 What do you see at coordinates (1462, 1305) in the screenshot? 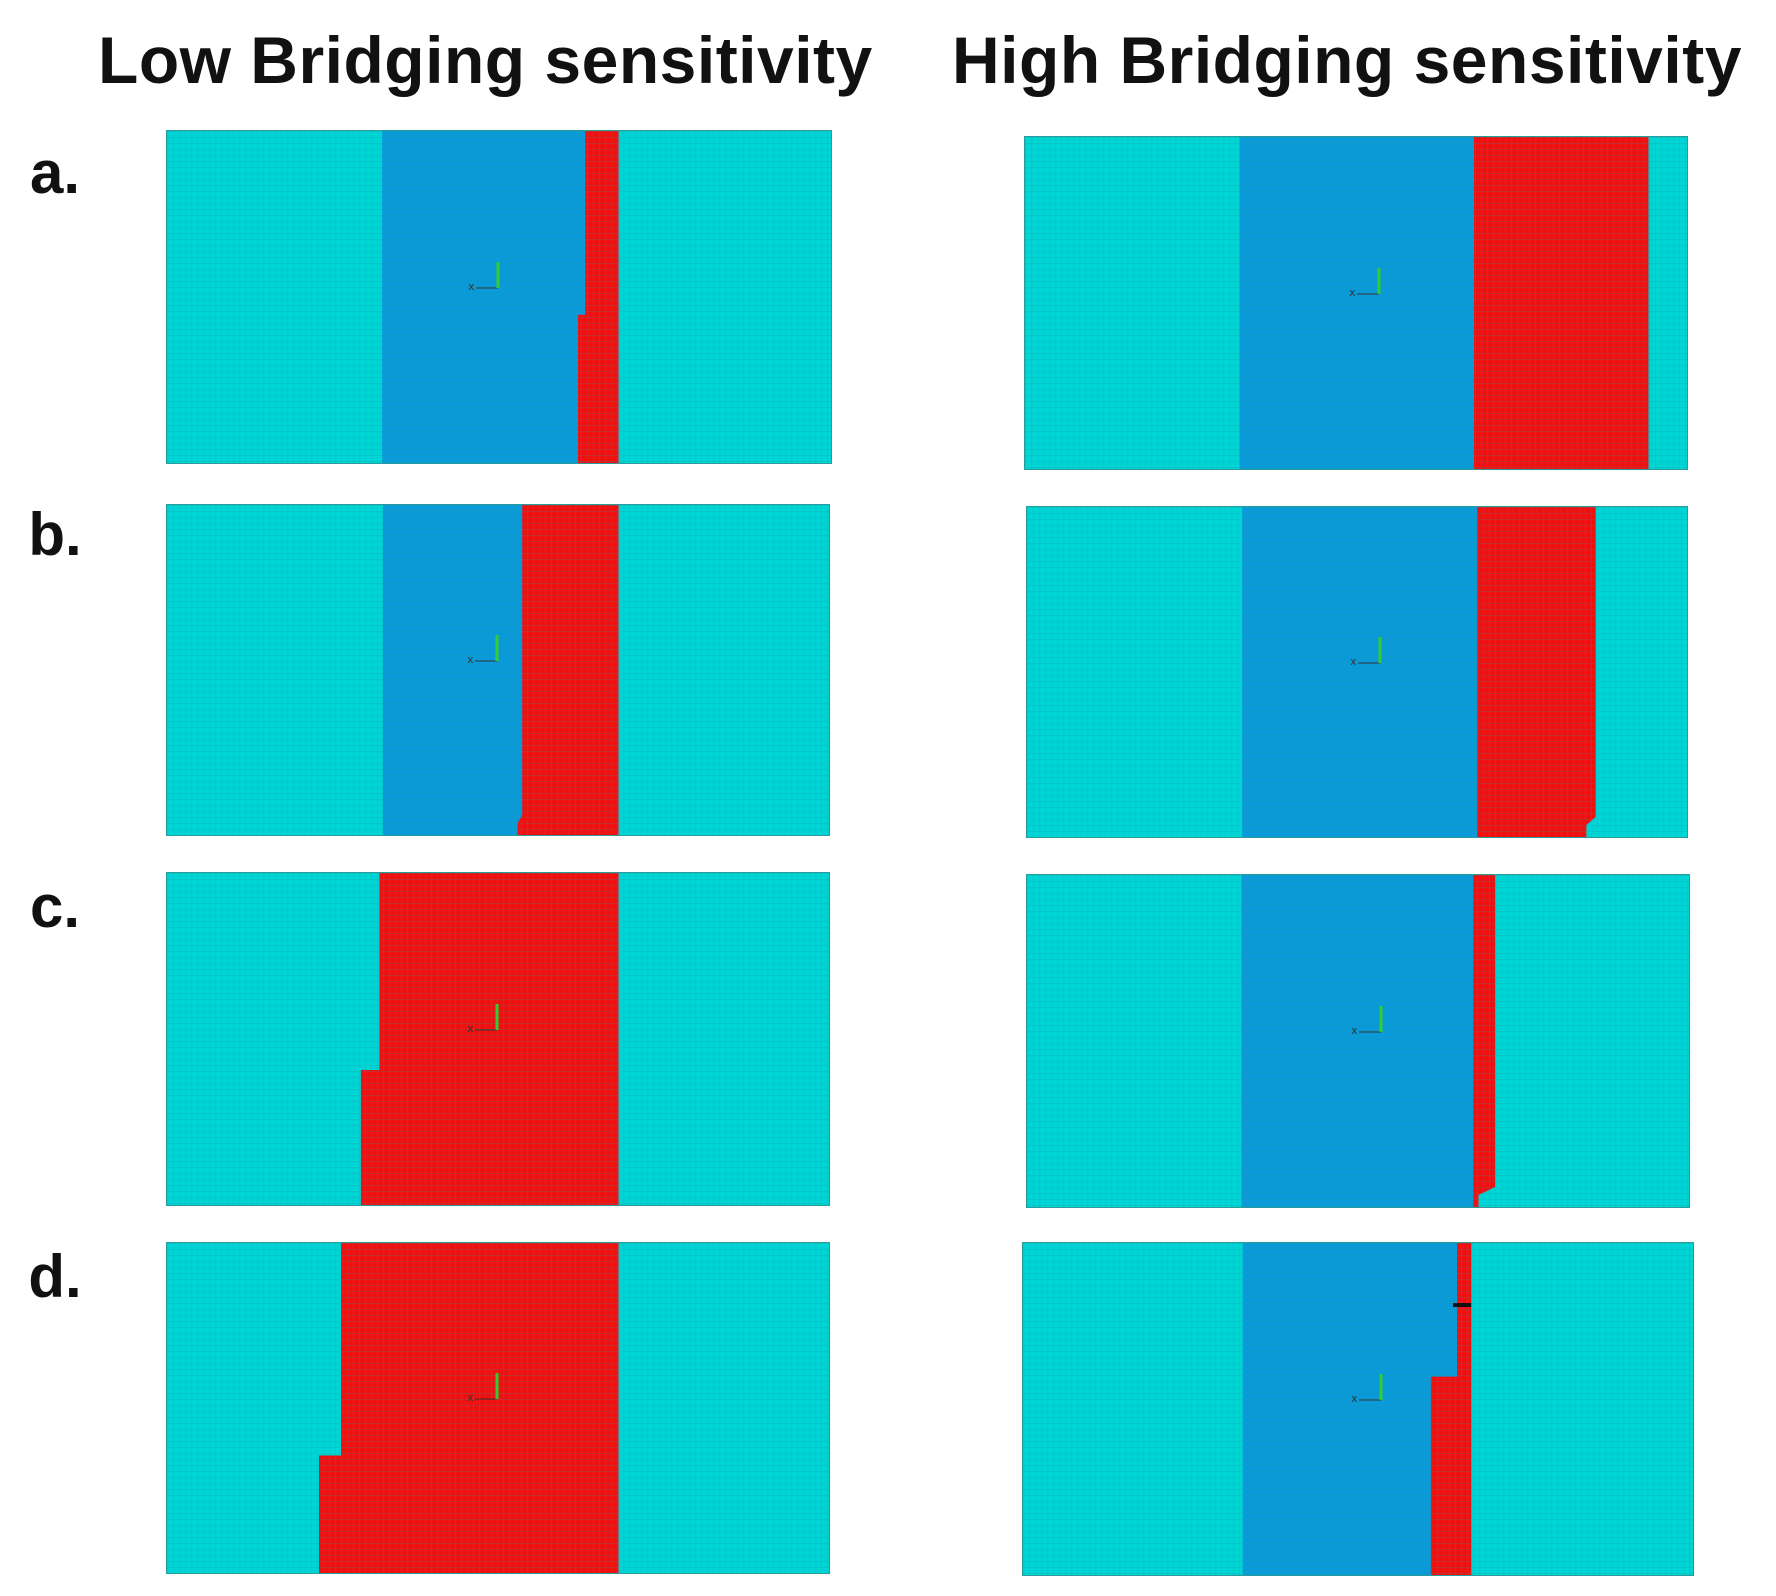
I see `defect-marker` at bounding box center [1462, 1305].